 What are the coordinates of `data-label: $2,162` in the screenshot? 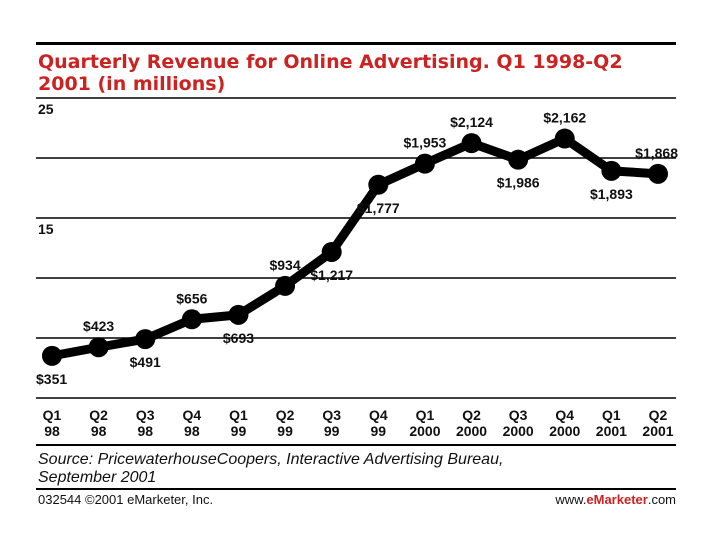 It's located at (564, 118).